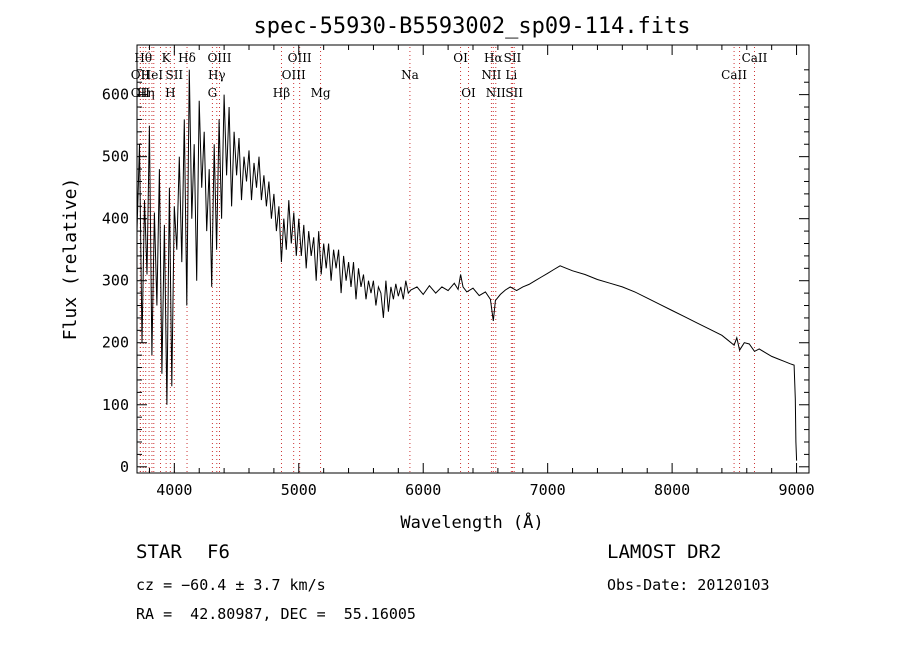 This screenshot has width=900, height=650. I want to click on line-label: Hα, so click(493, 58).